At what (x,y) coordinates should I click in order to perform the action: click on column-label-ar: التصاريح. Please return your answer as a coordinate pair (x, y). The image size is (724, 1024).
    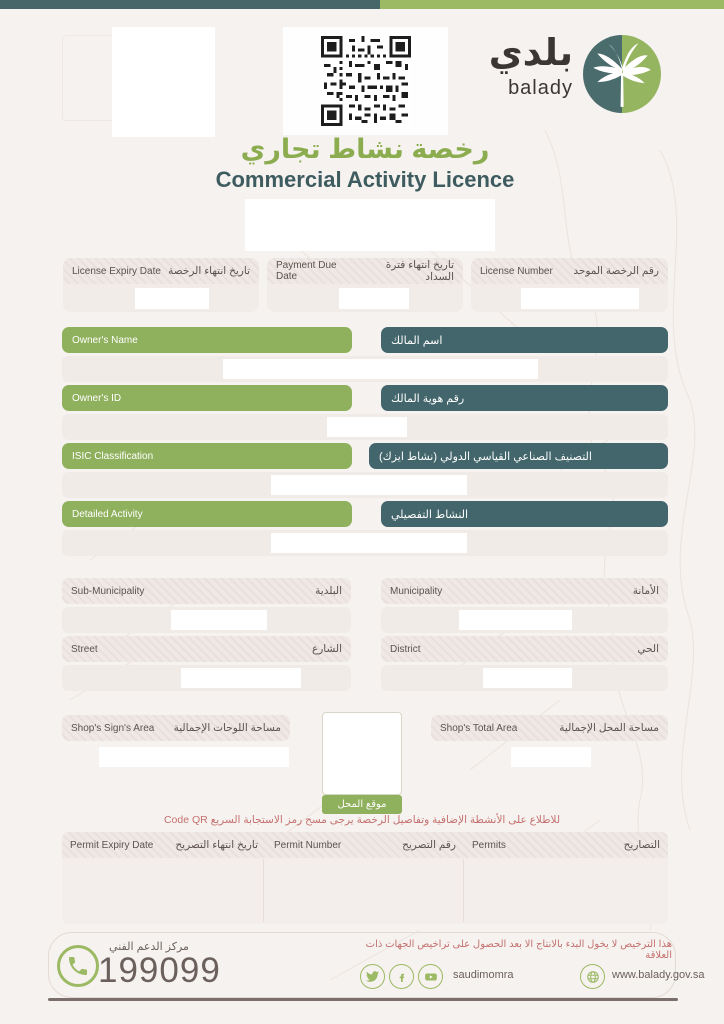
    Looking at the image, I should click on (641, 845).